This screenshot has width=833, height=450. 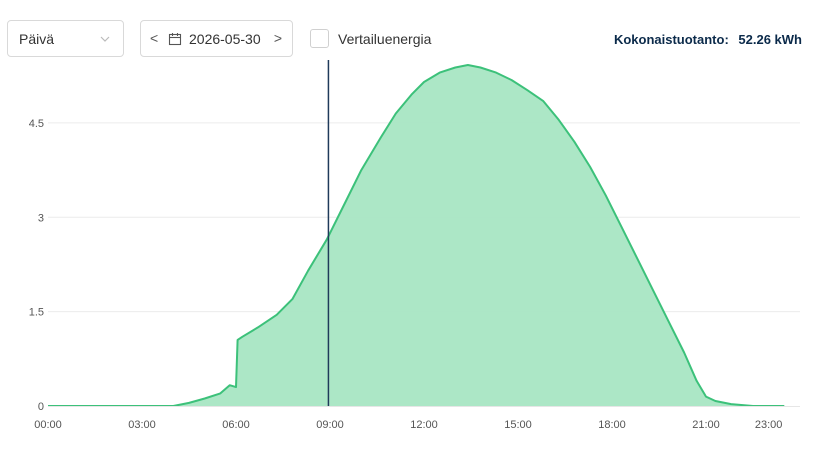 What do you see at coordinates (671, 39) in the screenshot?
I see `total-production-label: Kokonaistuotanto:` at bounding box center [671, 39].